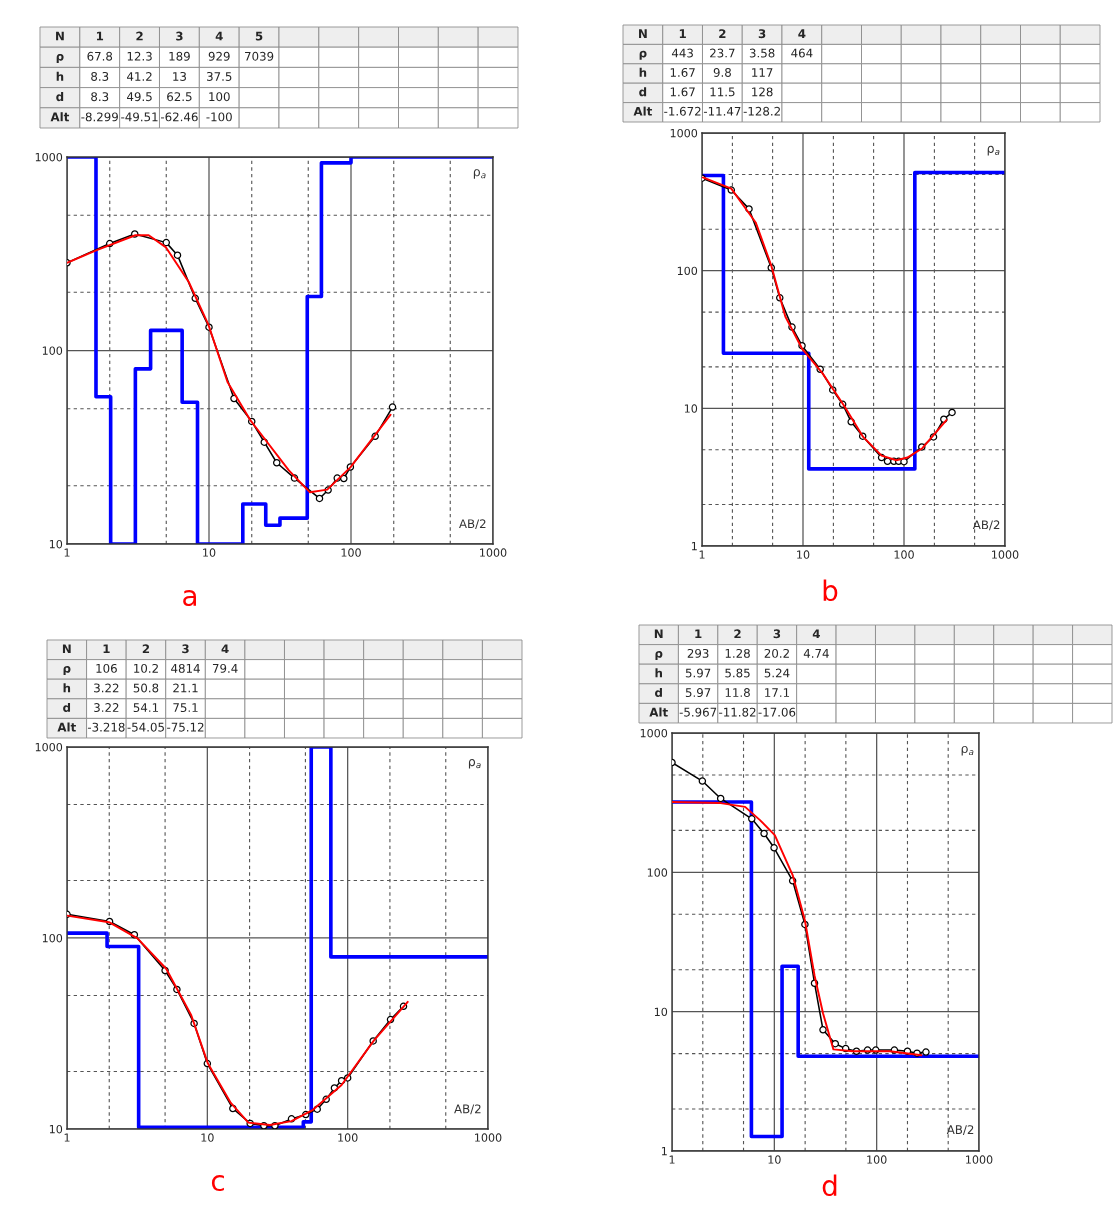 The height and width of the screenshot is (1205, 1114). Describe the element at coordinates (165, 57) in the screenshot. I see `text: ρ 67.8 12.3 189 929 7039` at that location.